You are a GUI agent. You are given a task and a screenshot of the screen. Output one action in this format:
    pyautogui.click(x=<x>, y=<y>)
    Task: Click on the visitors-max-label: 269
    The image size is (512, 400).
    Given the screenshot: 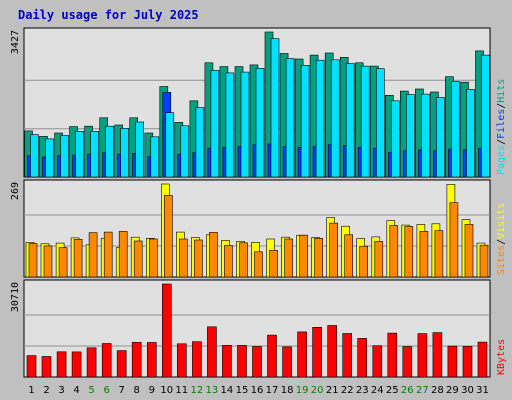 What is the action you would take?
    pyautogui.click(x=15, y=191)
    